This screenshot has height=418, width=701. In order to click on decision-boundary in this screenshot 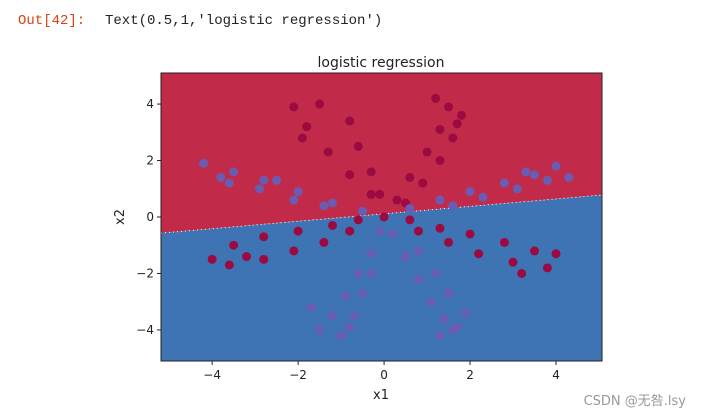, I will do `click(381, 214)`.